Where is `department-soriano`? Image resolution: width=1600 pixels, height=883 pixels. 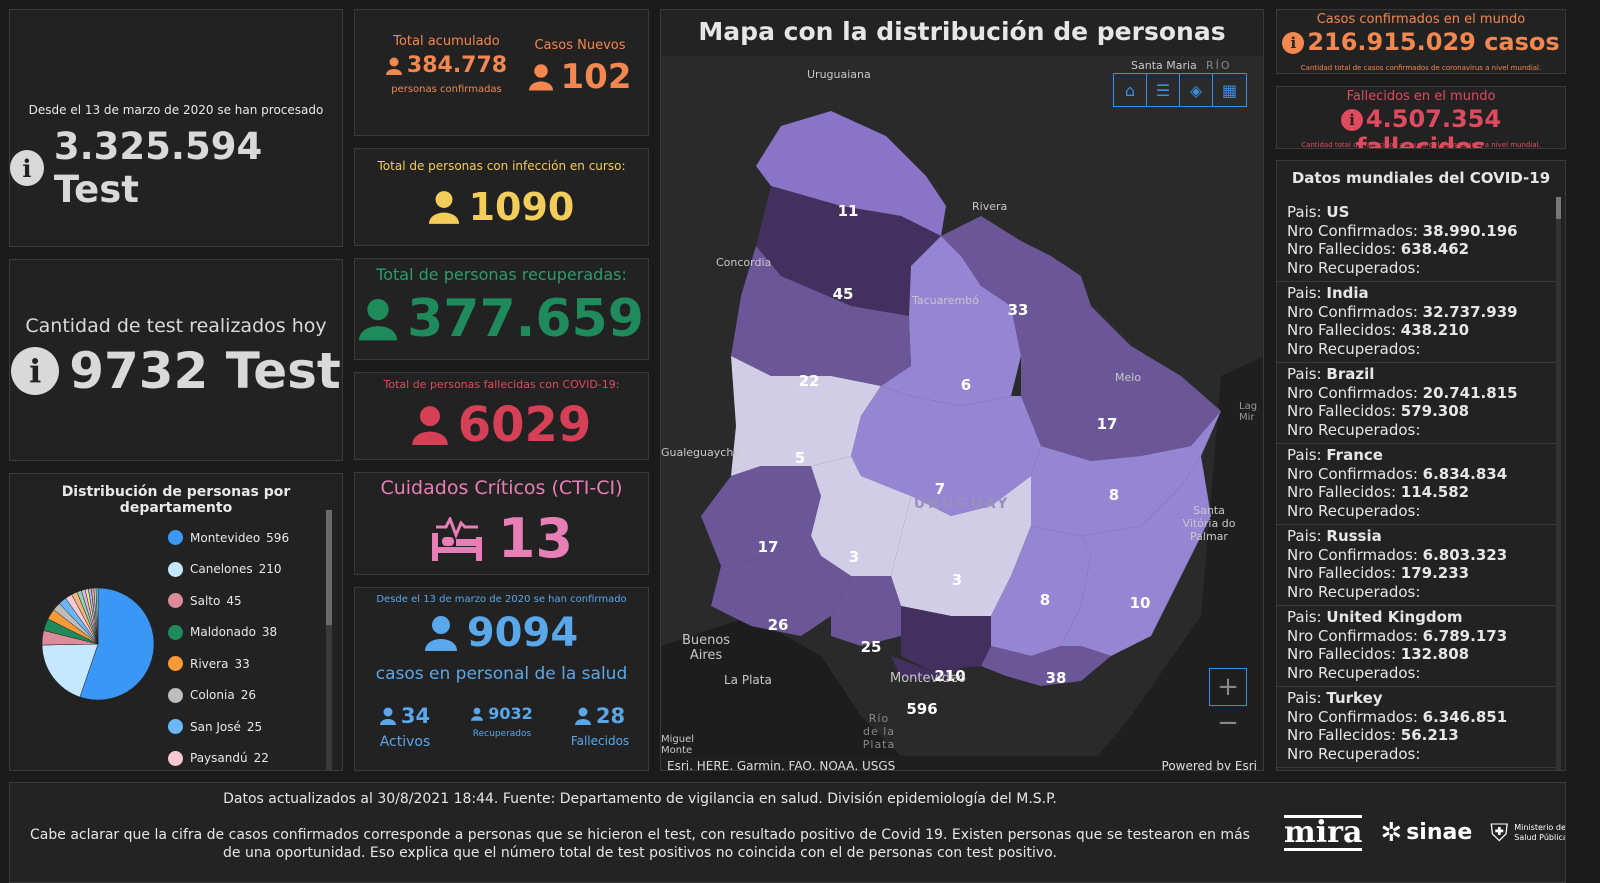
department-soriano is located at coordinates (761, 516).